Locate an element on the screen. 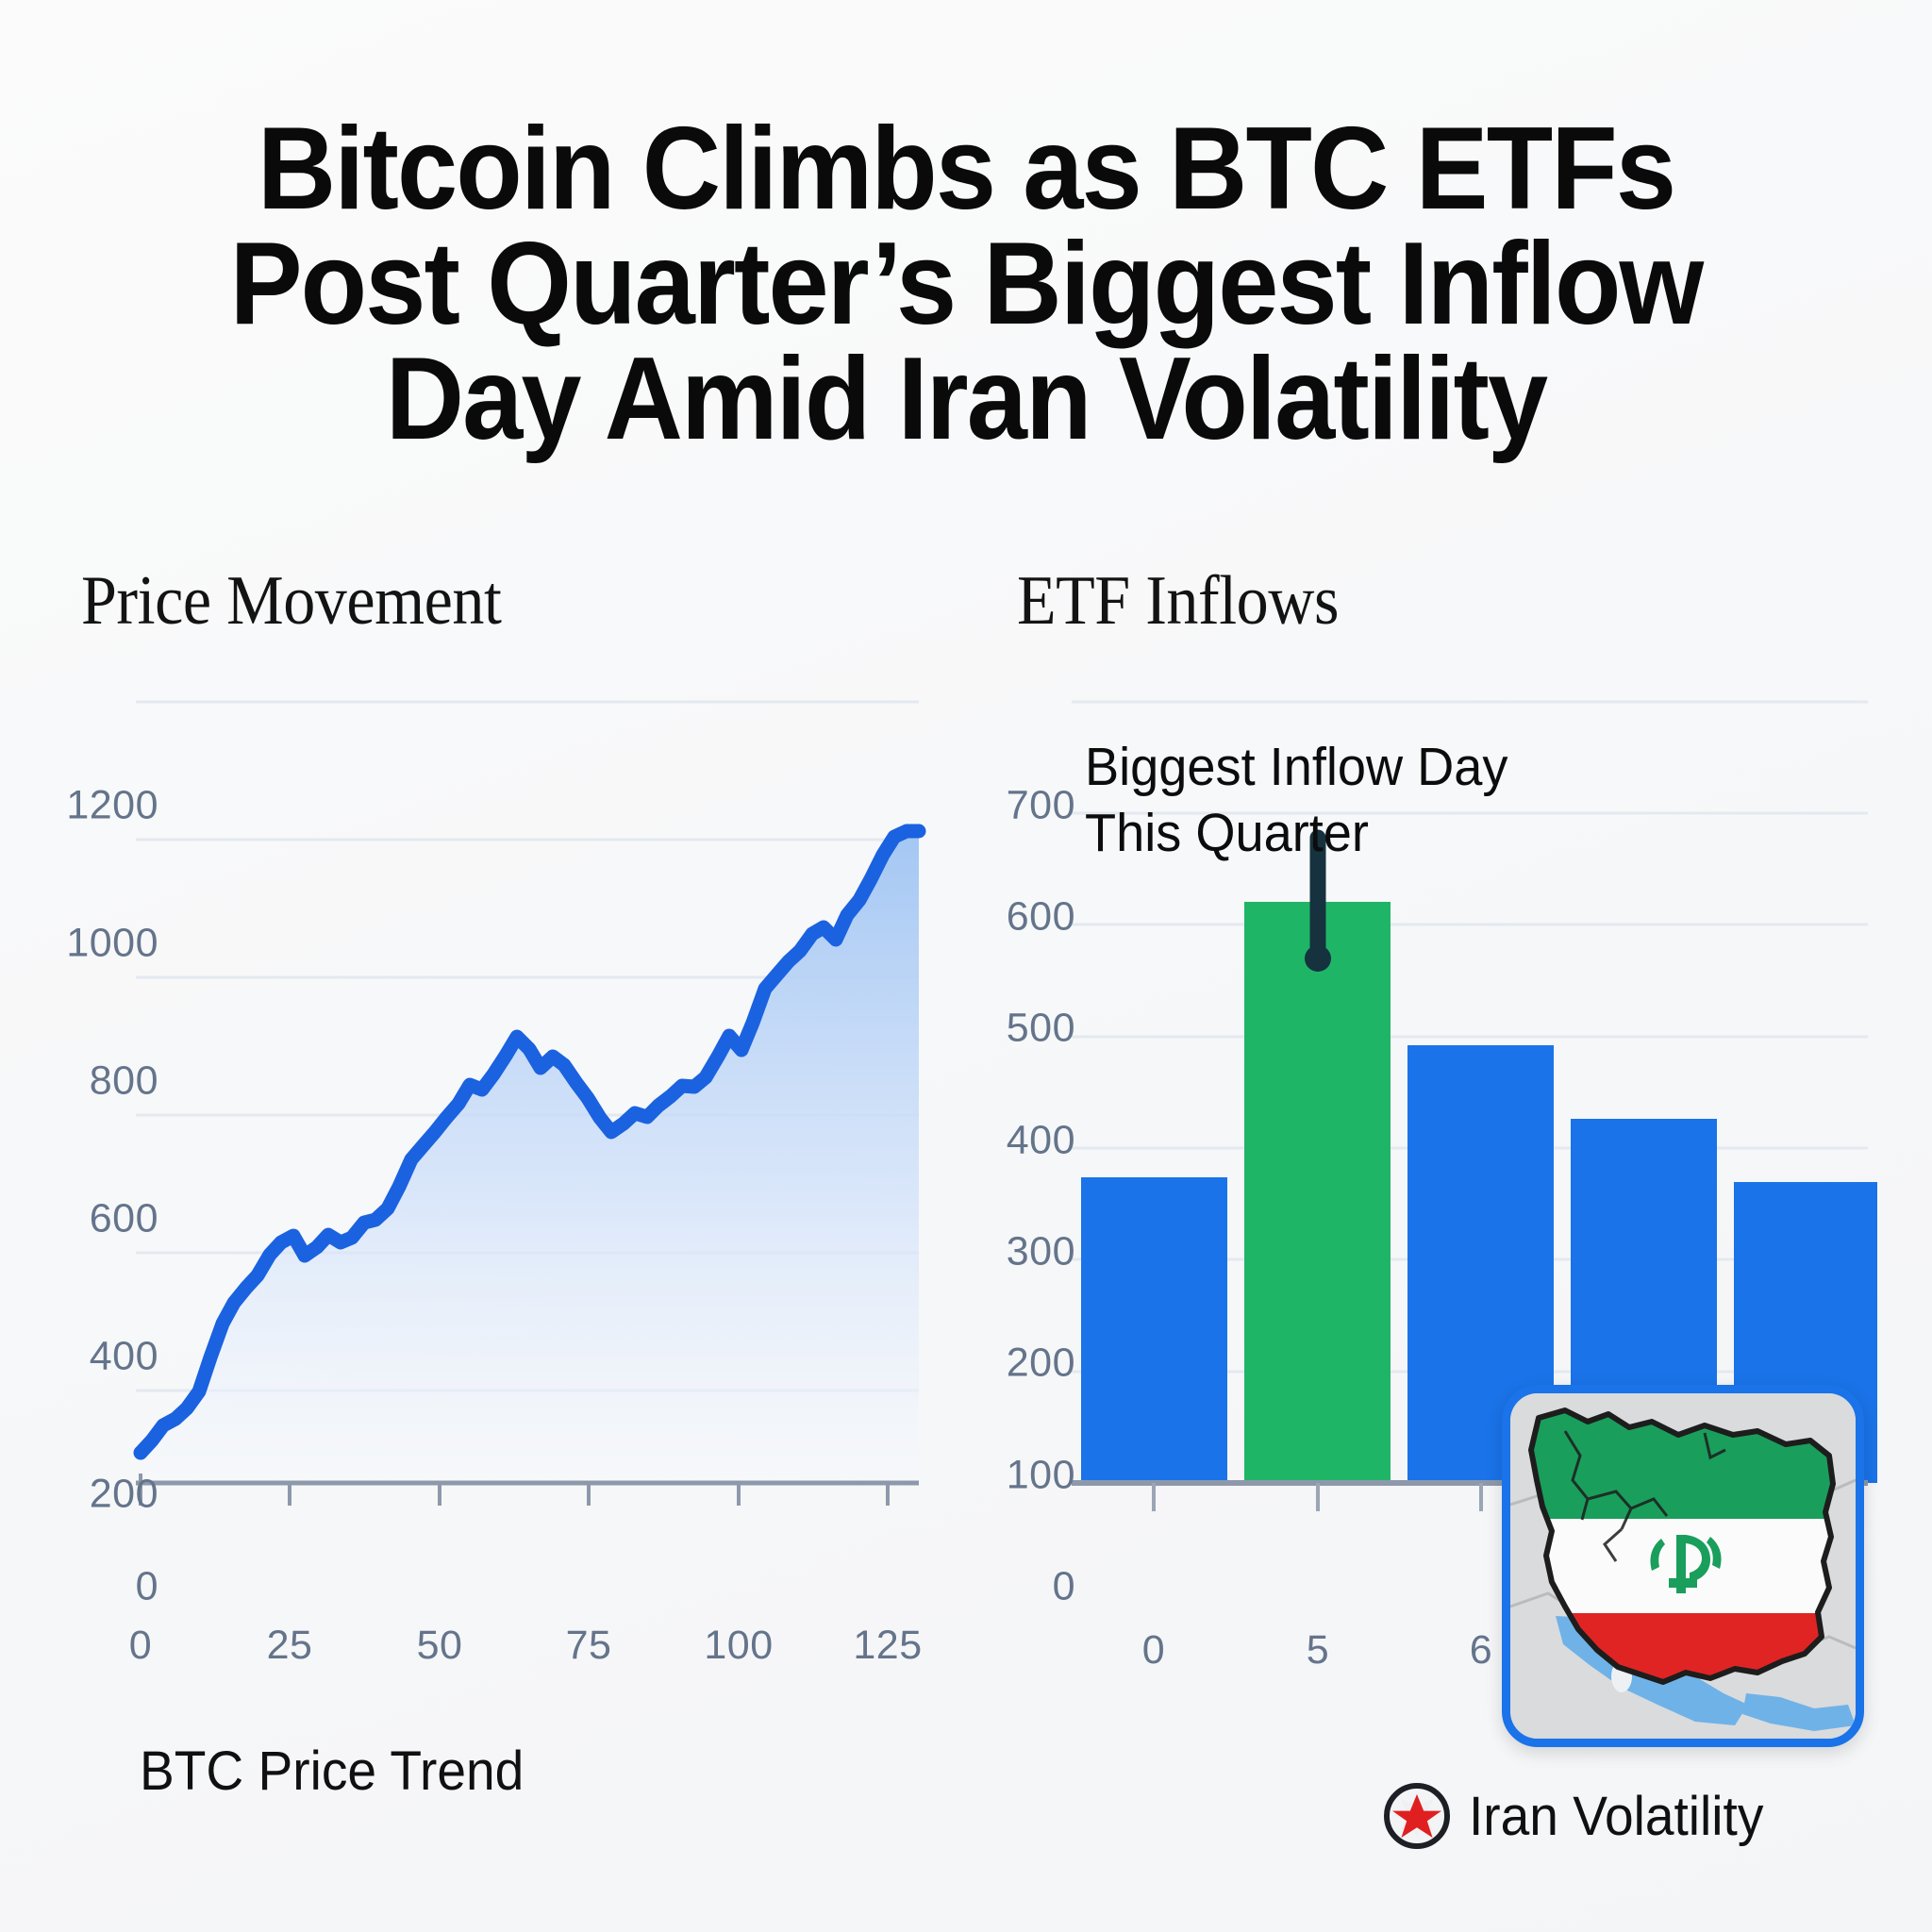 This screenshot has width=1932, height=1932. right-ytick-300: 300 is located at coordinates (1040, 1251).